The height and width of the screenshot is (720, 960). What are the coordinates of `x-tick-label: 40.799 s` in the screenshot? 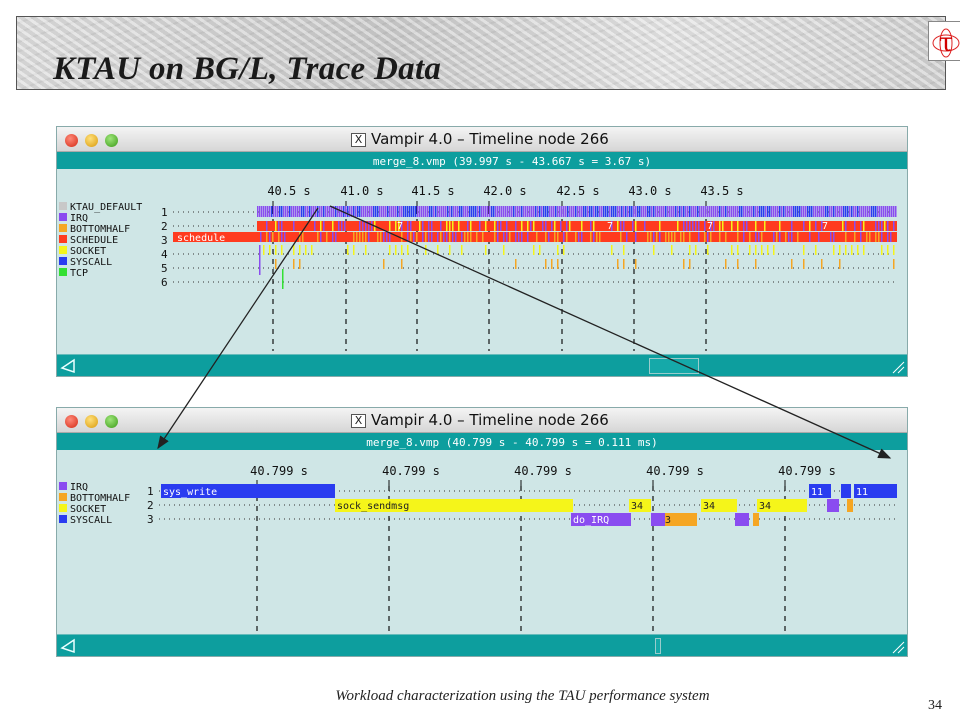 It's located at (543, 471).